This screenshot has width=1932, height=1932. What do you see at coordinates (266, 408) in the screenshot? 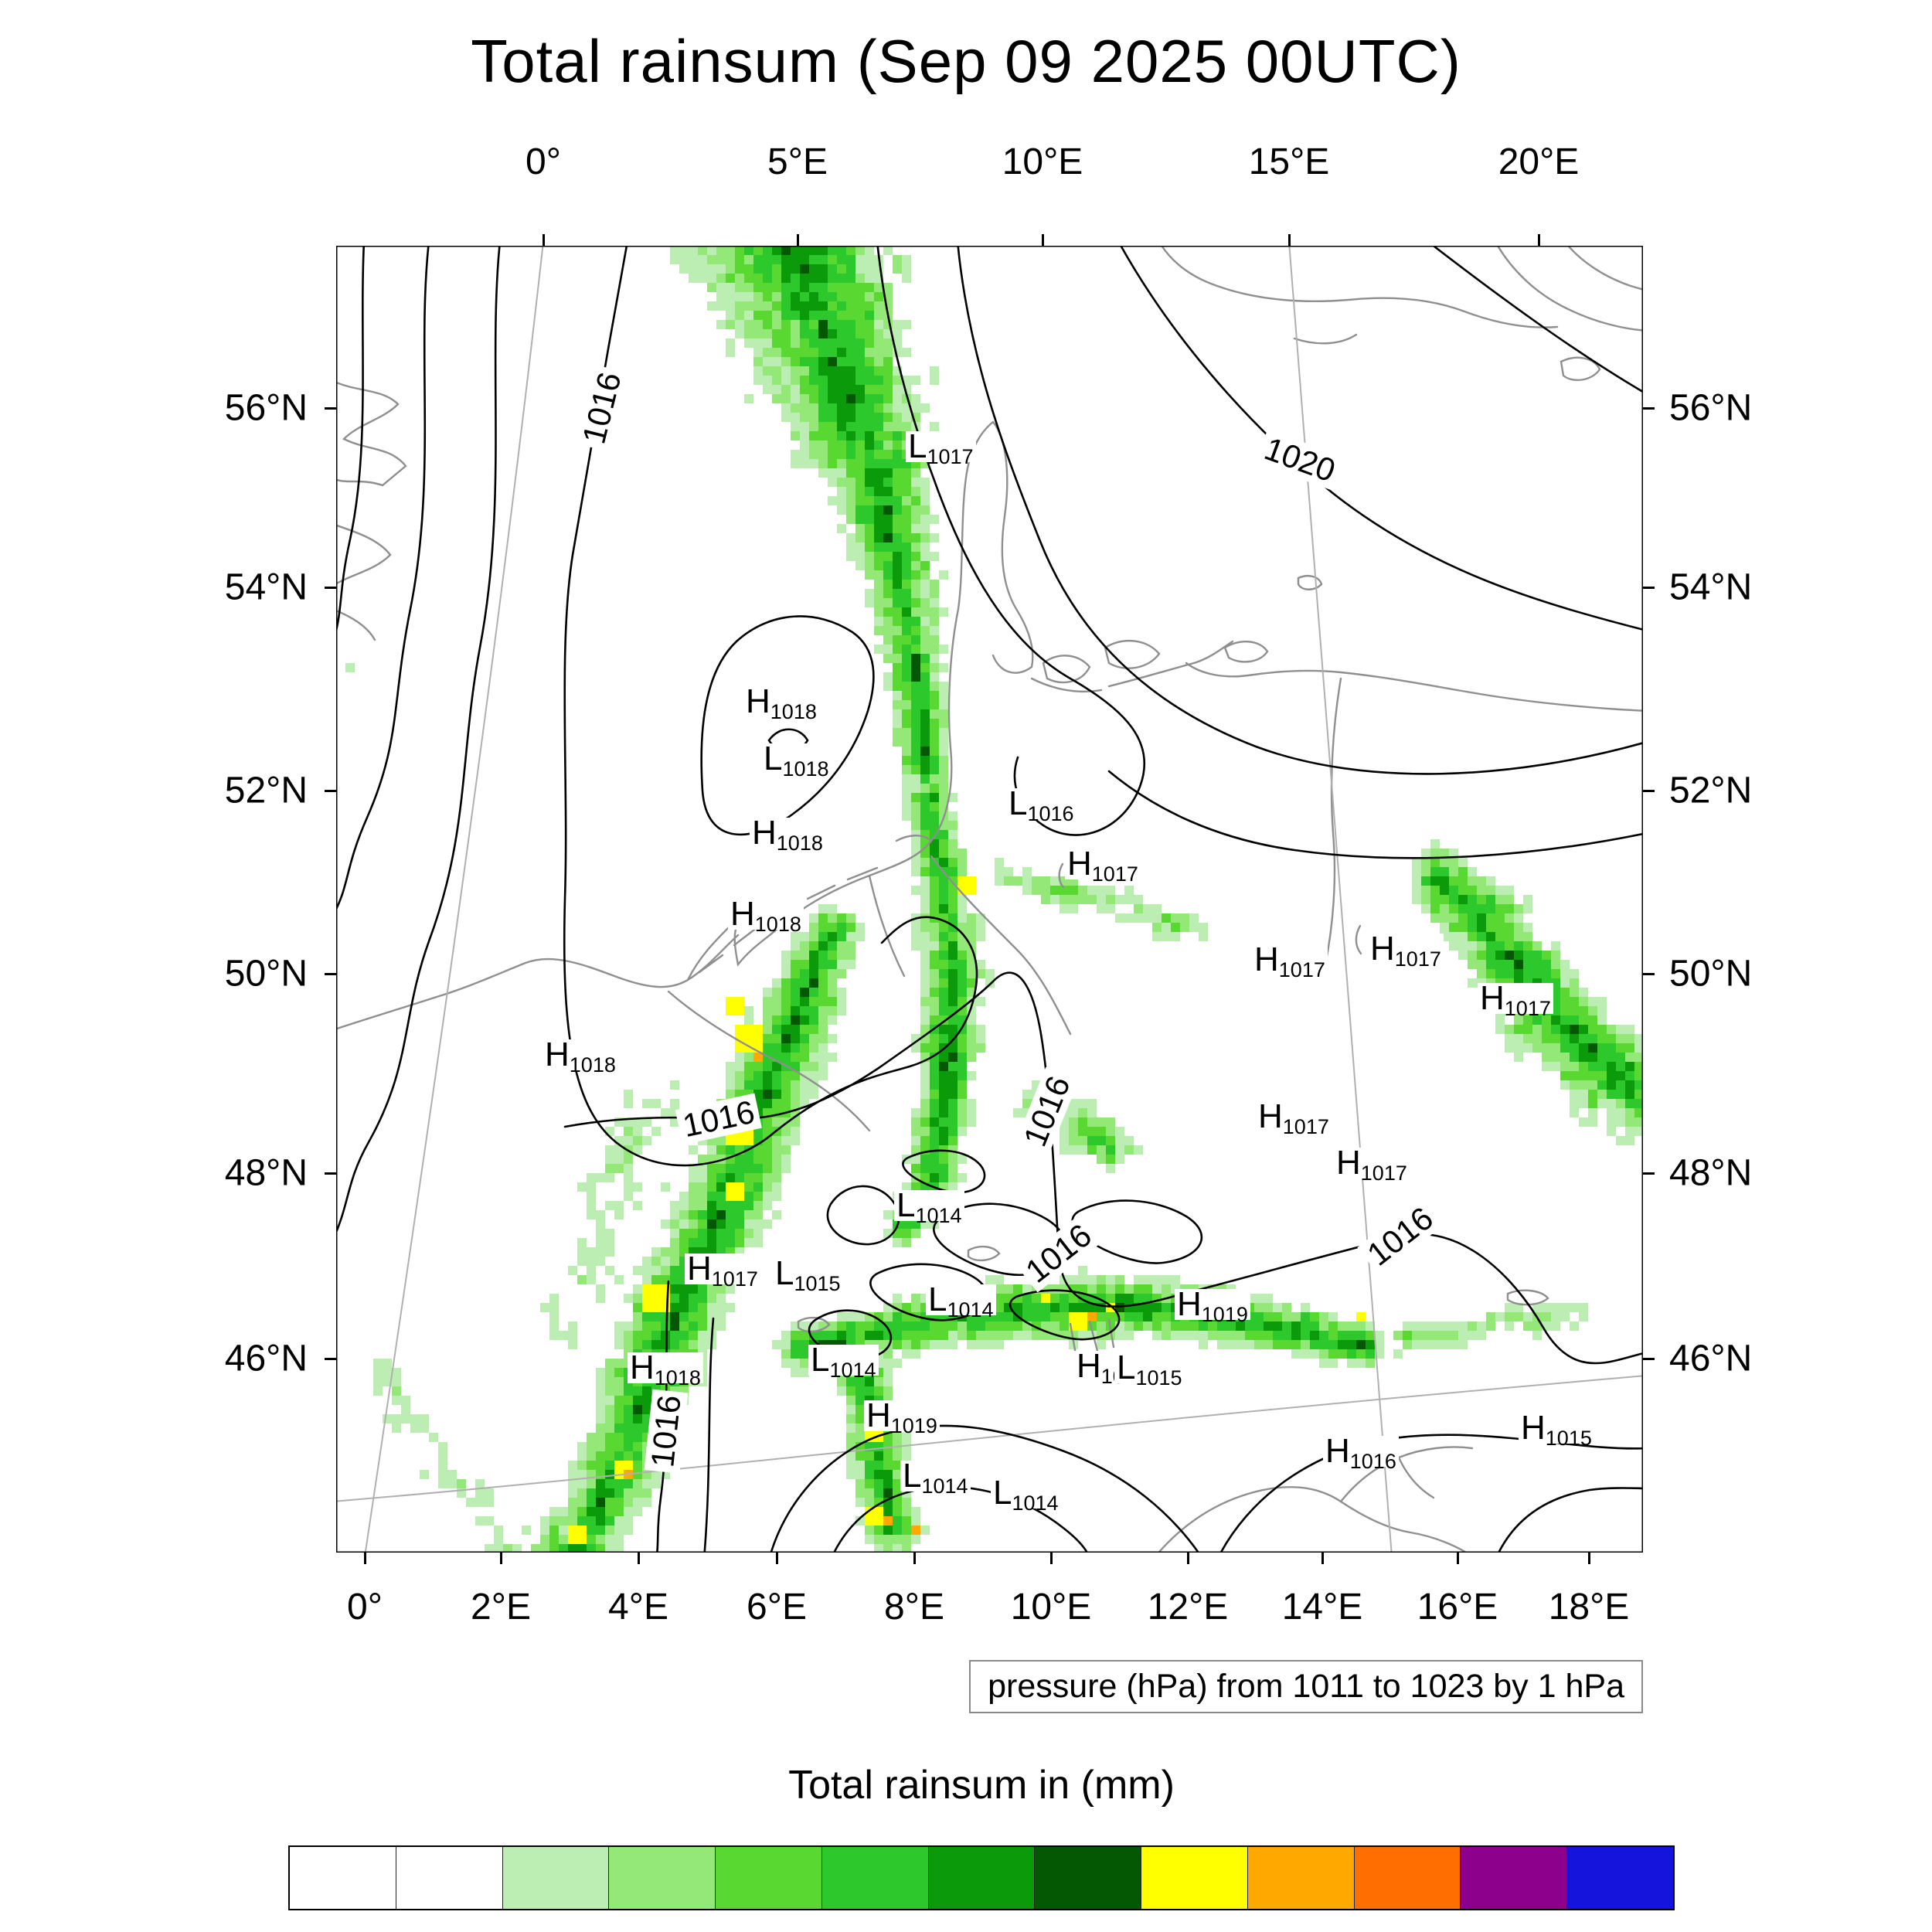
I see `axis-label-left: 56°N` at bounding box center [266, 408].